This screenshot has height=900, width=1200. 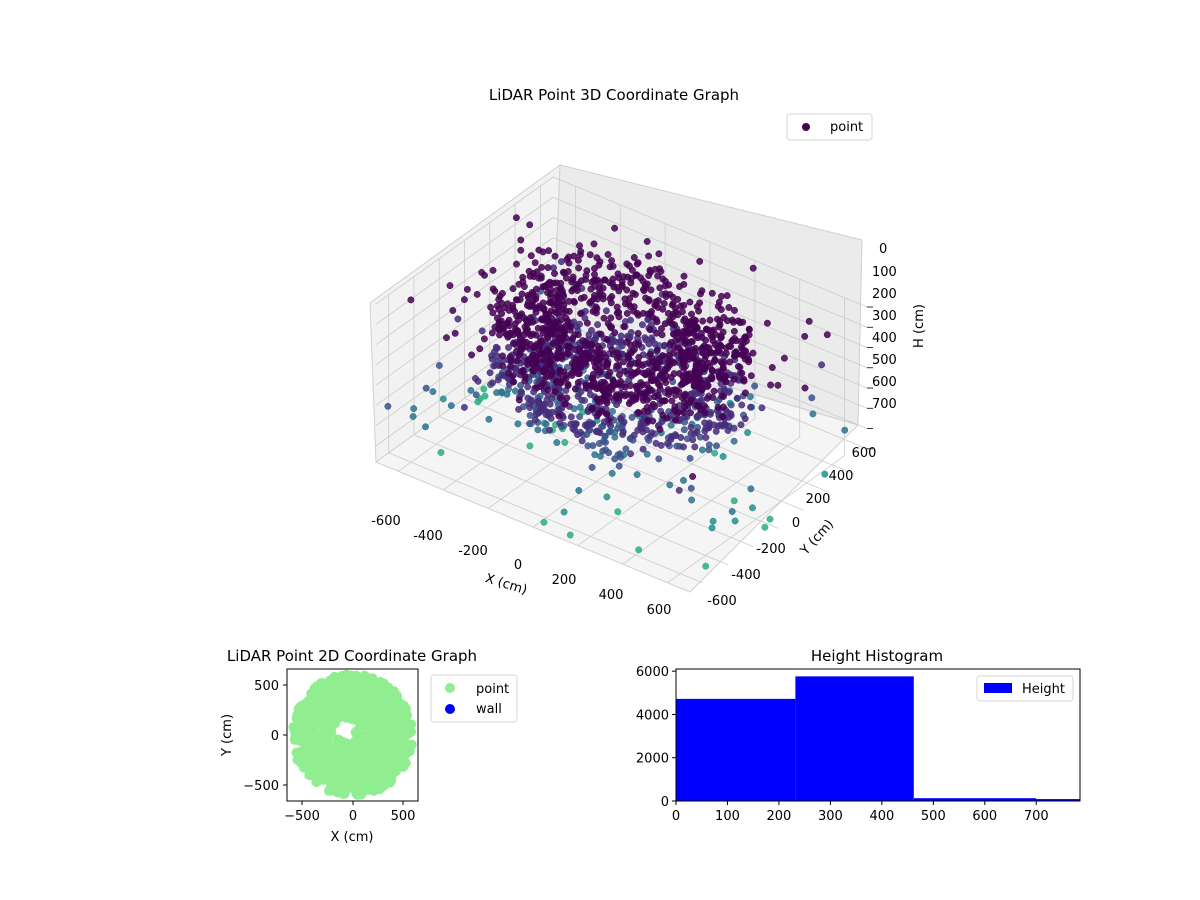 What do you see at coordinates (227, 735) in the screenshot?
I see `y-axis-label-2d: Y (cm)` at bounding box center [227, 735].